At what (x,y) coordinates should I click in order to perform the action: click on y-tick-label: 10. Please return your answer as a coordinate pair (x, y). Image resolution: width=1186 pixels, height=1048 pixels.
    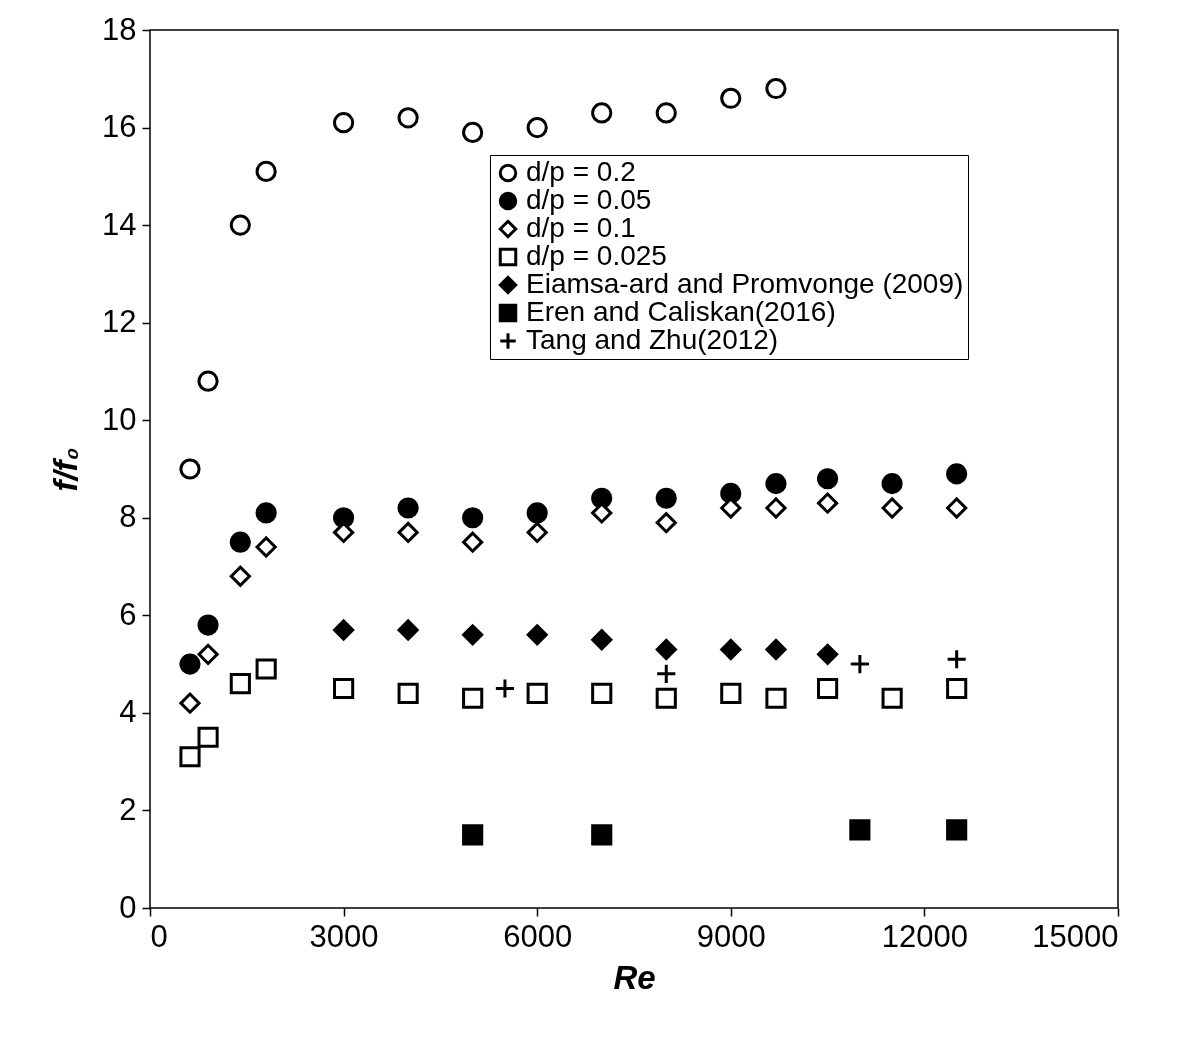
    Looking at the image, I should click on (119, 419).